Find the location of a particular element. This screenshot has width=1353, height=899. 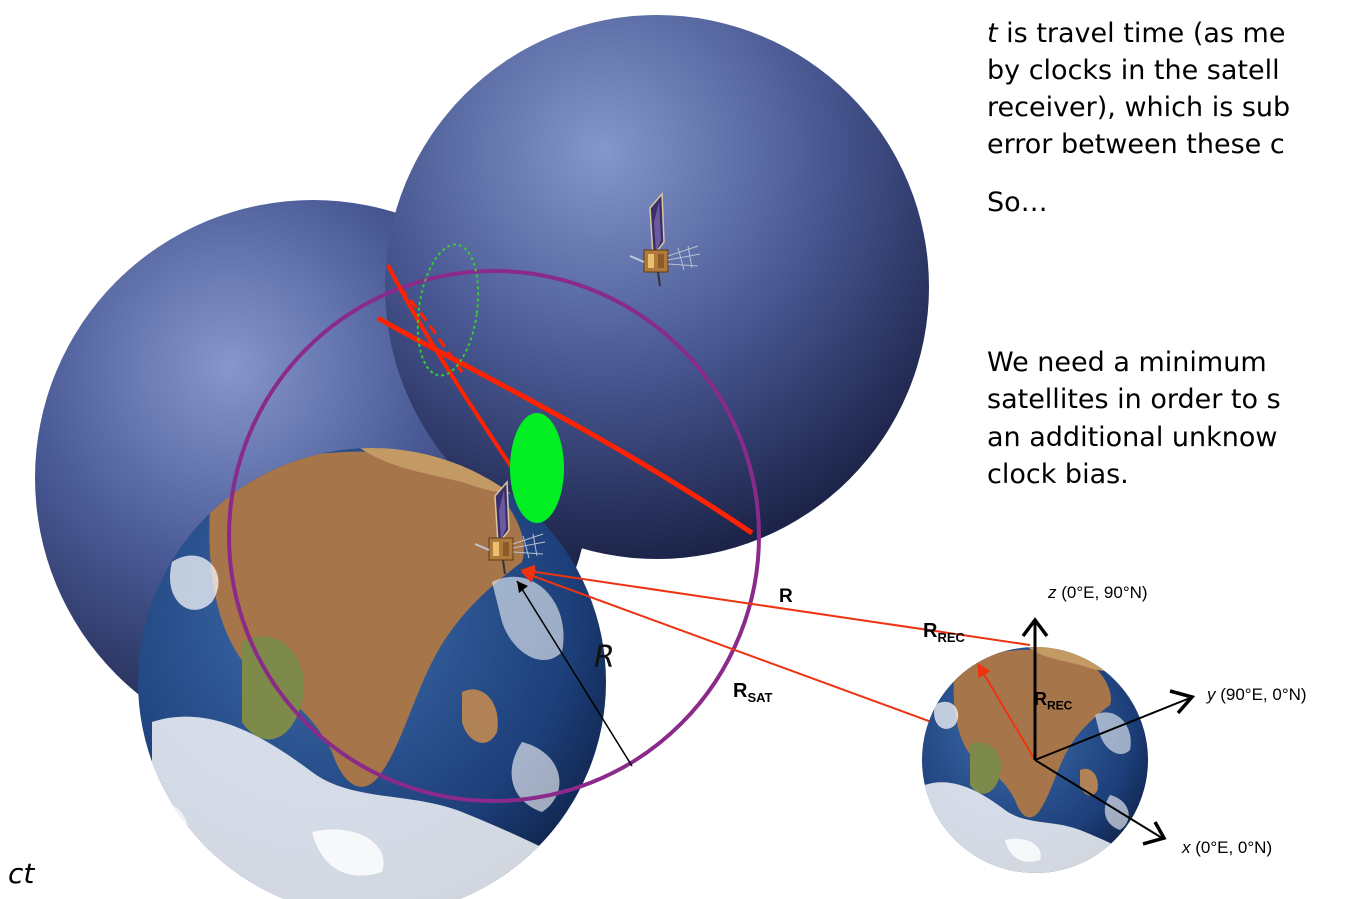

earth-globe-icon-small is located at coordinates (1035, 760).